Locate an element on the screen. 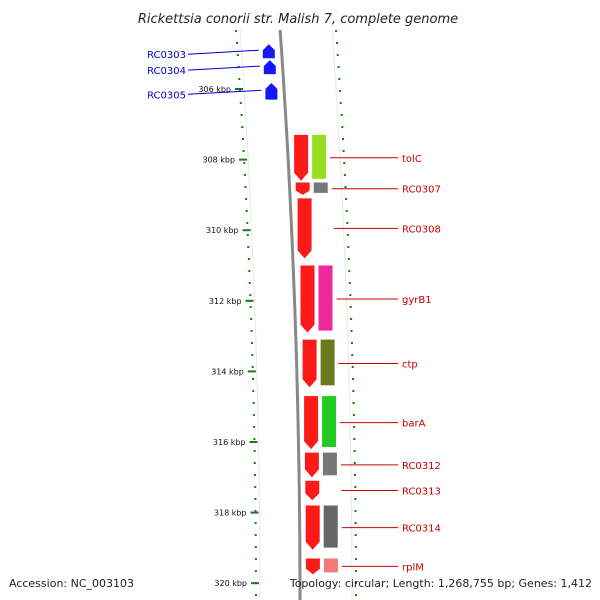 The width and height of the screenshot is (600, 600). accession-text: Accession: NC_003103 is located at coordinates (72, 583).